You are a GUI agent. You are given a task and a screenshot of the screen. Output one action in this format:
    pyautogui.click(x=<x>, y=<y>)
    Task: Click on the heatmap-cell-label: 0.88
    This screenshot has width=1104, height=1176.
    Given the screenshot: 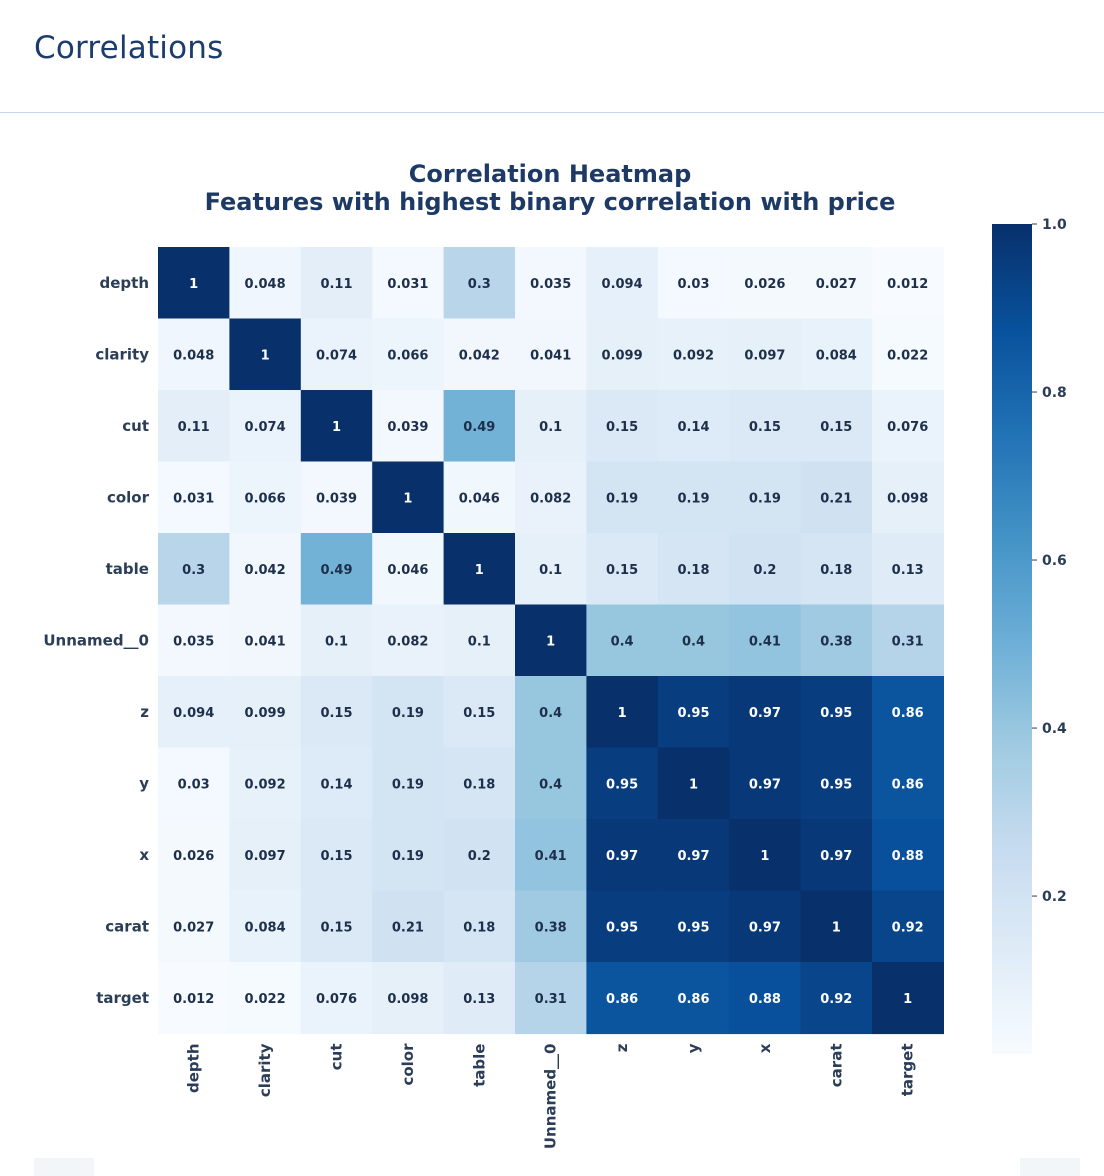 What is the action you would take?
    pyautogui.click(x=765, y=999)
    